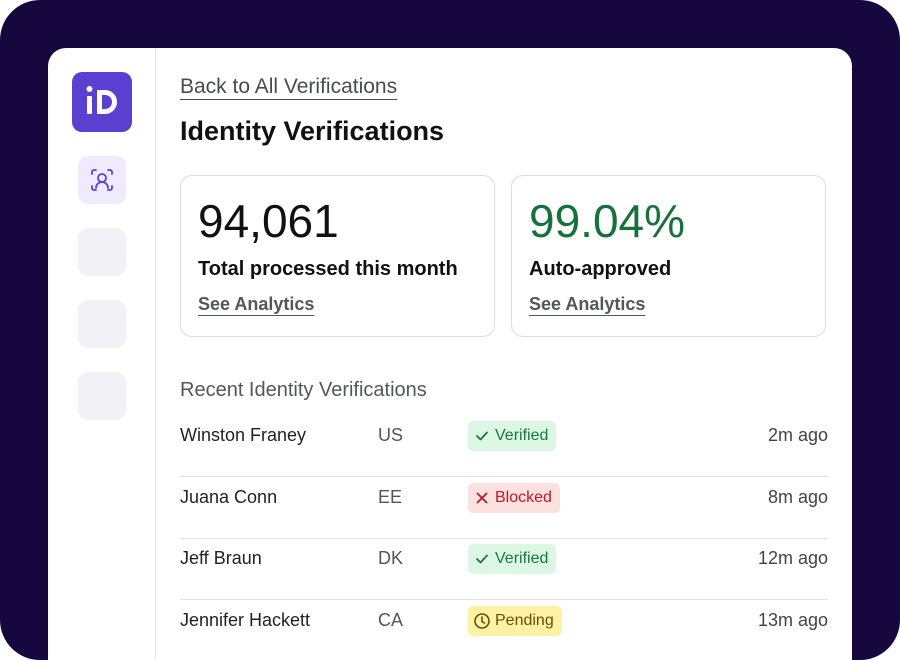 The image size is (900, 660). I want to click on verification-row: Winston Franey US Verified 2m ago, so click(504, 446).